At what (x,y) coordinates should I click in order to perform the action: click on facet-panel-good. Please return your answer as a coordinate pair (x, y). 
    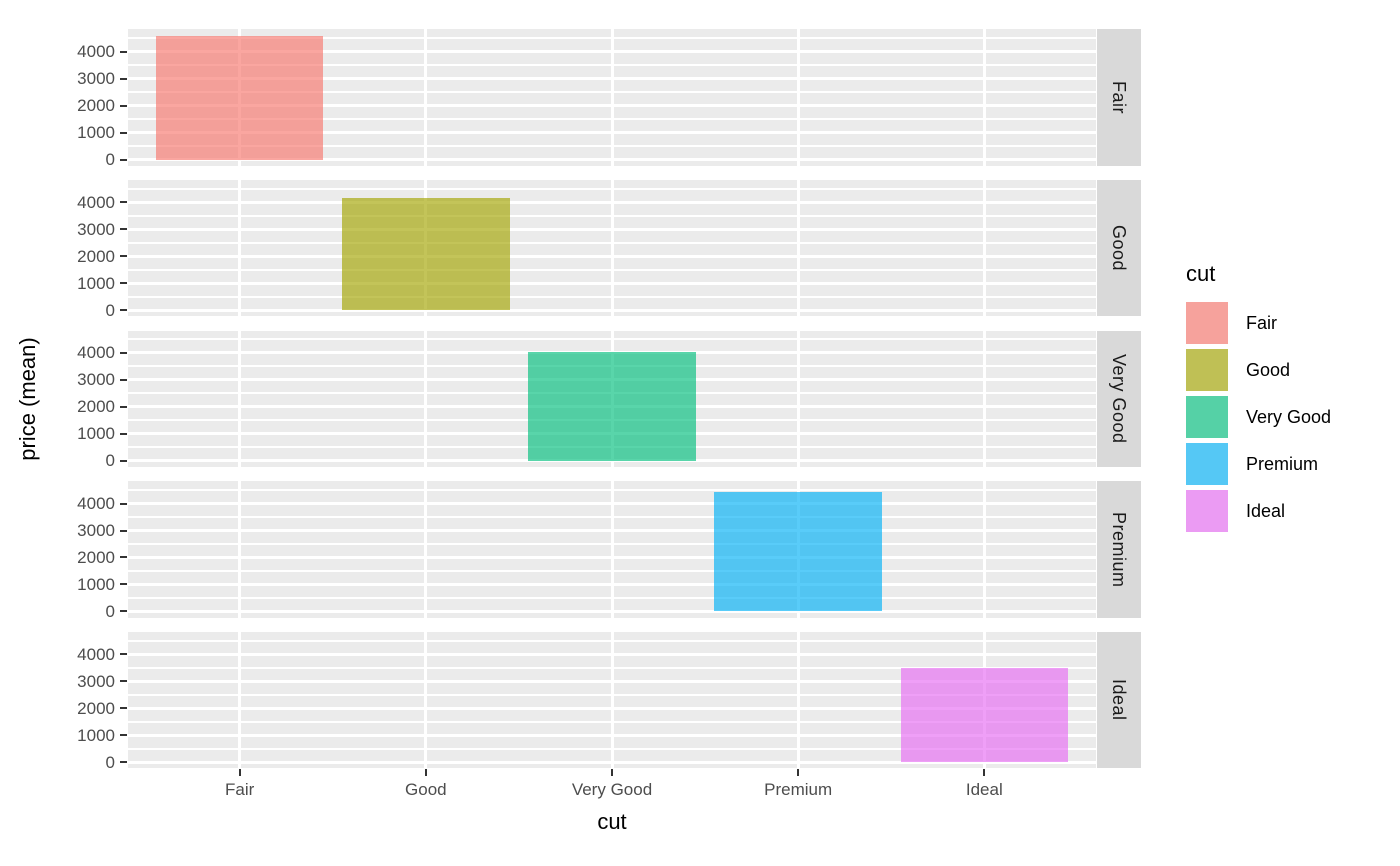
    Looking at the image, I should click on (612, 248).